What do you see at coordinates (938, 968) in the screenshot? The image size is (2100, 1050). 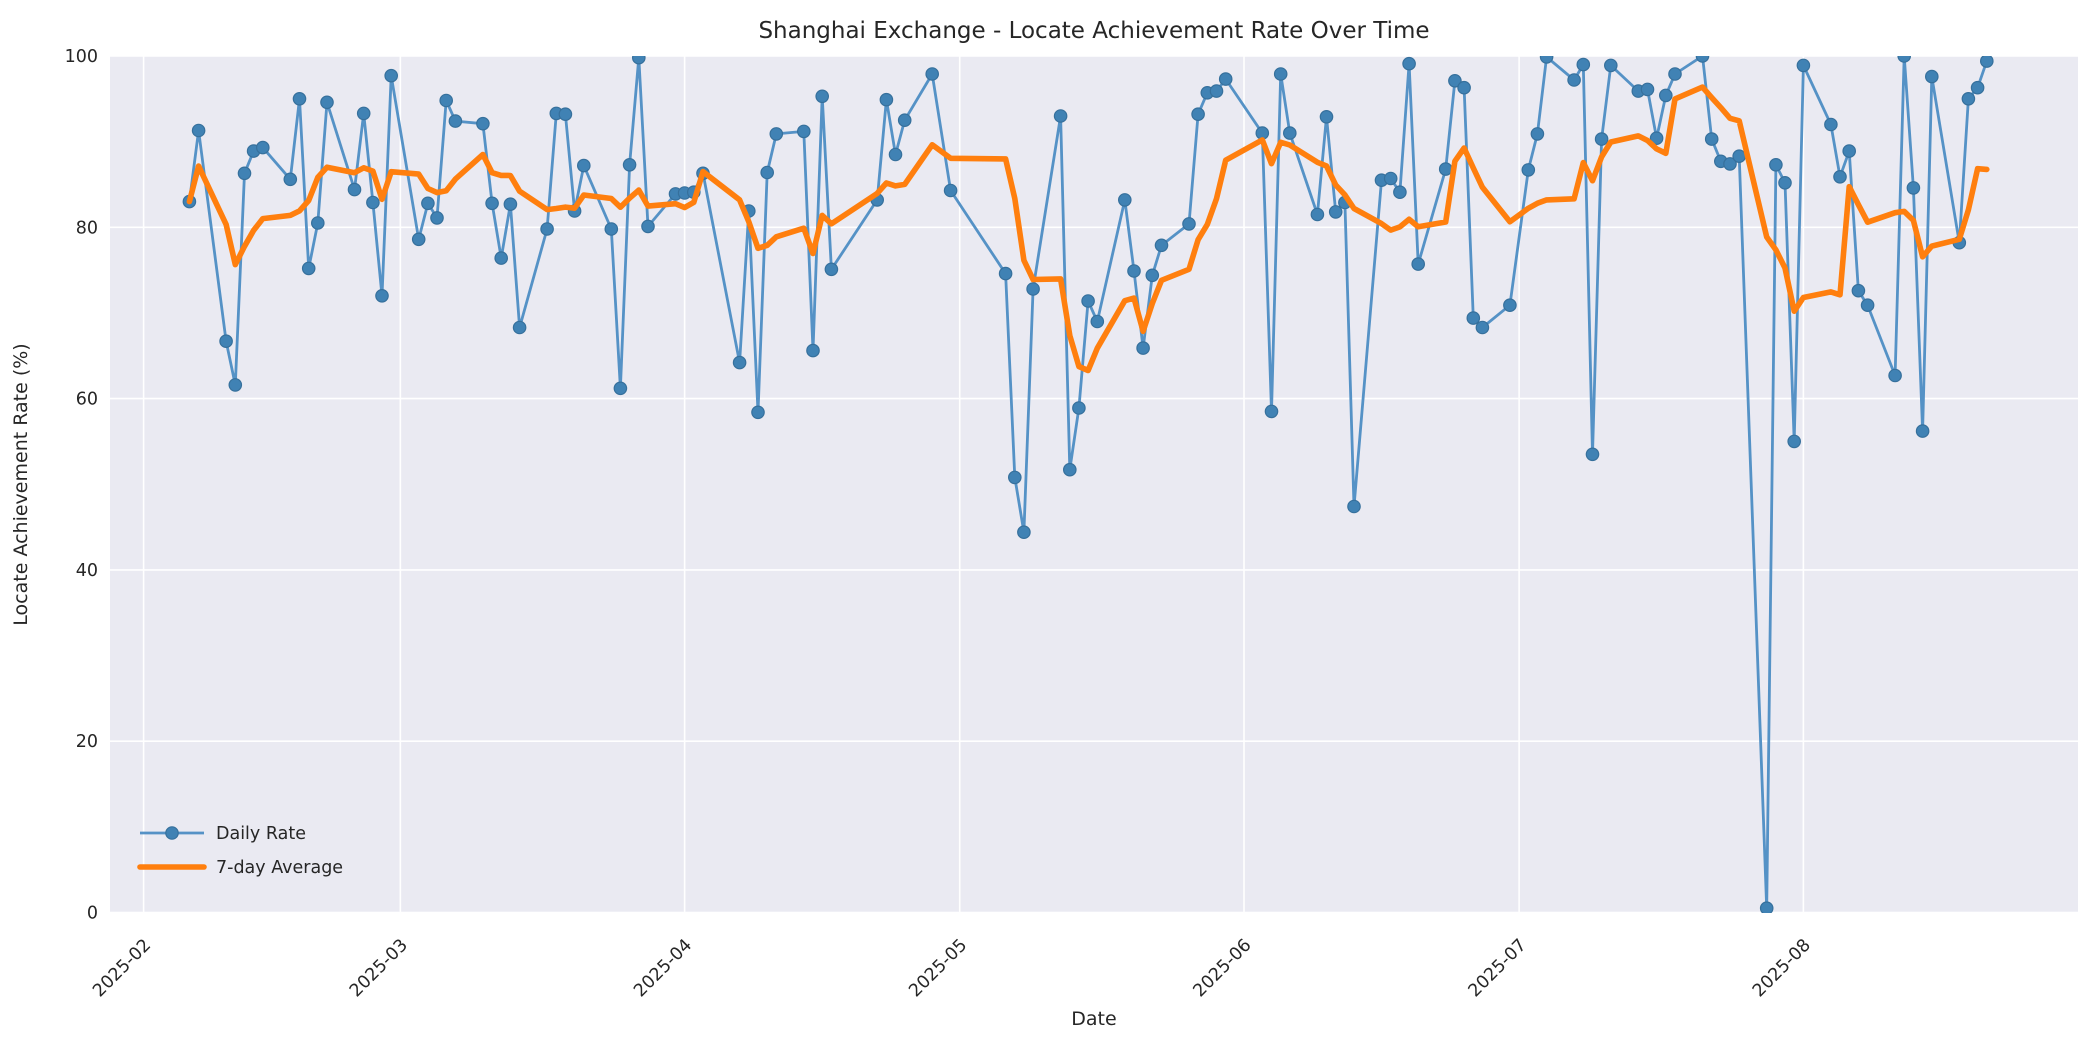 I see `x-tick-label: 2025-05` at bounding box center [938, 968].